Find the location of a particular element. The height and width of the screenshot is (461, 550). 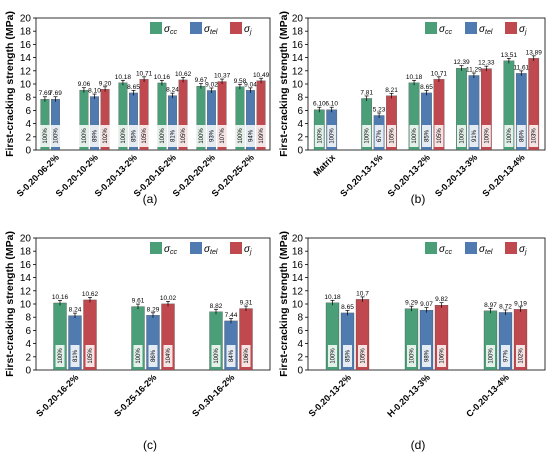

bar-value-label: 8.10 is located at coordinates (94, 91).